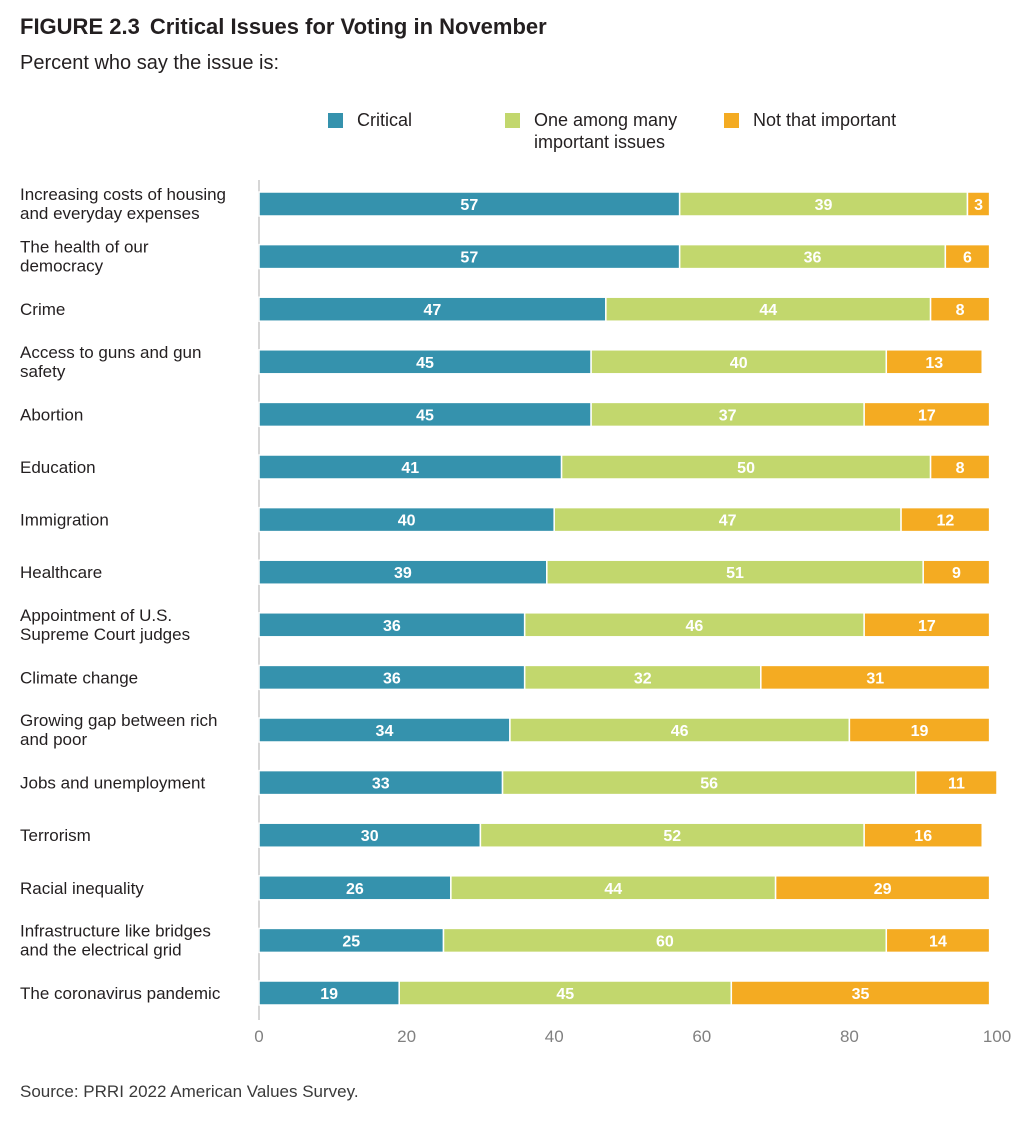 The image size is (1033, 1124). I want to click on x-tick-label: 40, so click(554, 1036).